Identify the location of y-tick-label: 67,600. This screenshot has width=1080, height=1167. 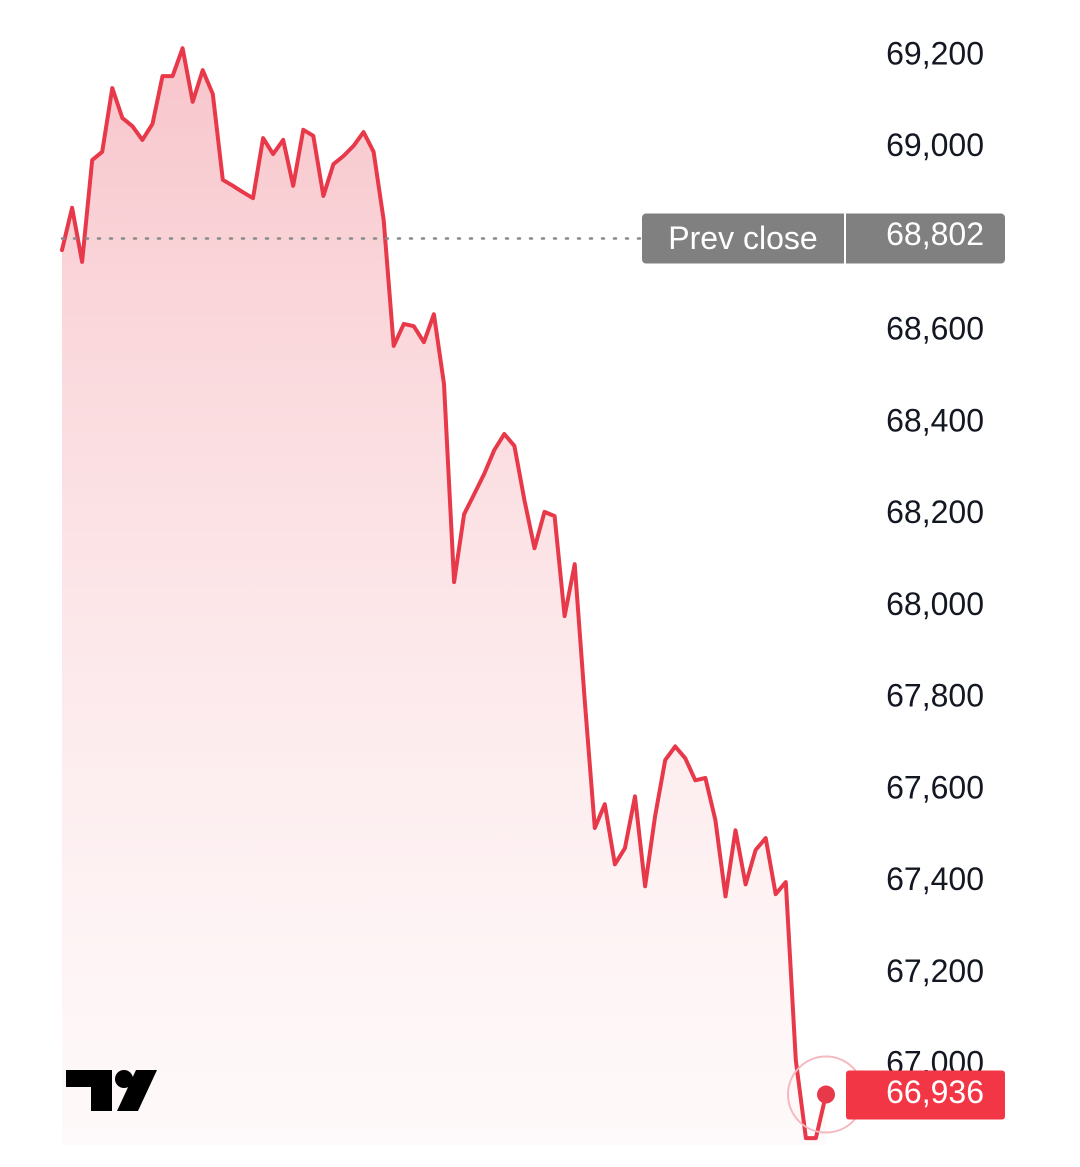
(935, 787).